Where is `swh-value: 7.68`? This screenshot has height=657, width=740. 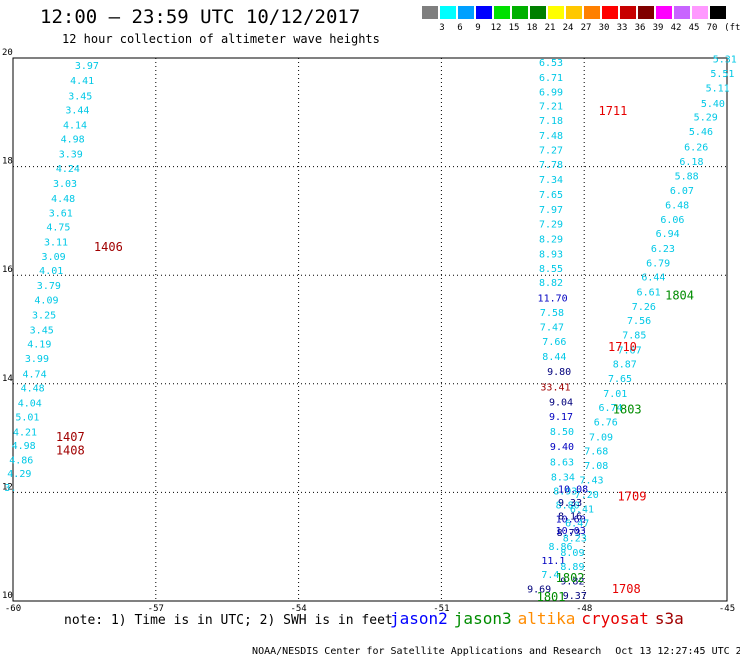 swh-value: 7.68 is located at coordinates (596, 451).